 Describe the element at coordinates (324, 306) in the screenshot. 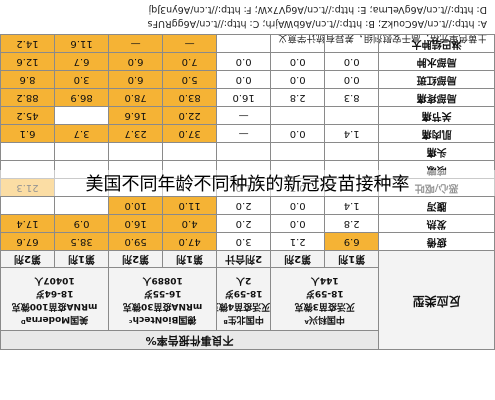

I see `vaccine-header-line: 灭活疫苗3微克` at that location.